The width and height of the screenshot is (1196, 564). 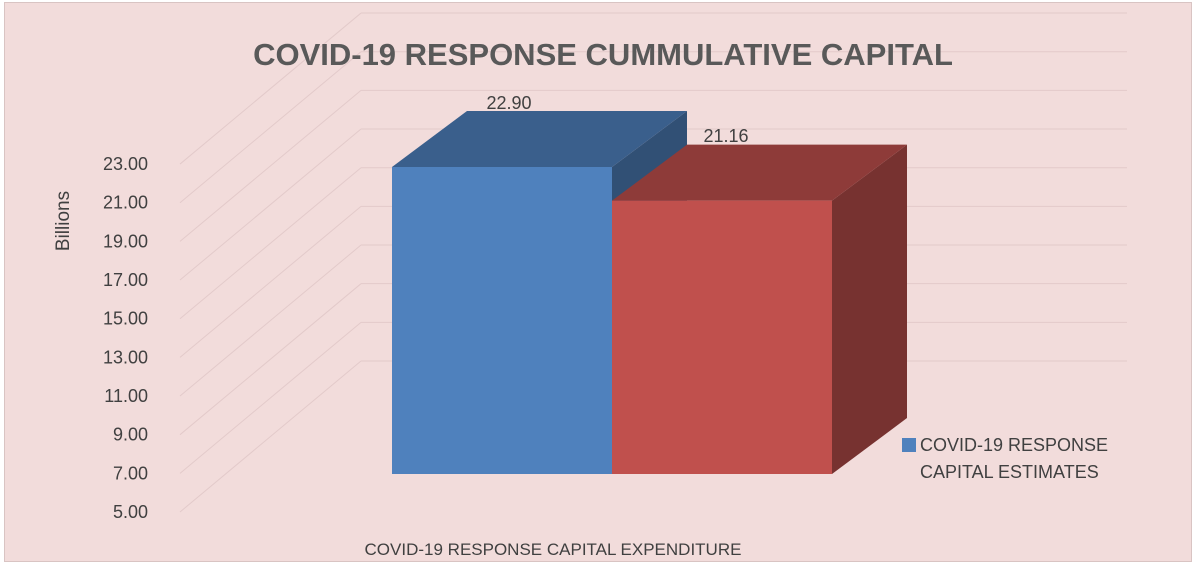 I want to click on y-tick-label: 17.00, so click(x=125, y=280).